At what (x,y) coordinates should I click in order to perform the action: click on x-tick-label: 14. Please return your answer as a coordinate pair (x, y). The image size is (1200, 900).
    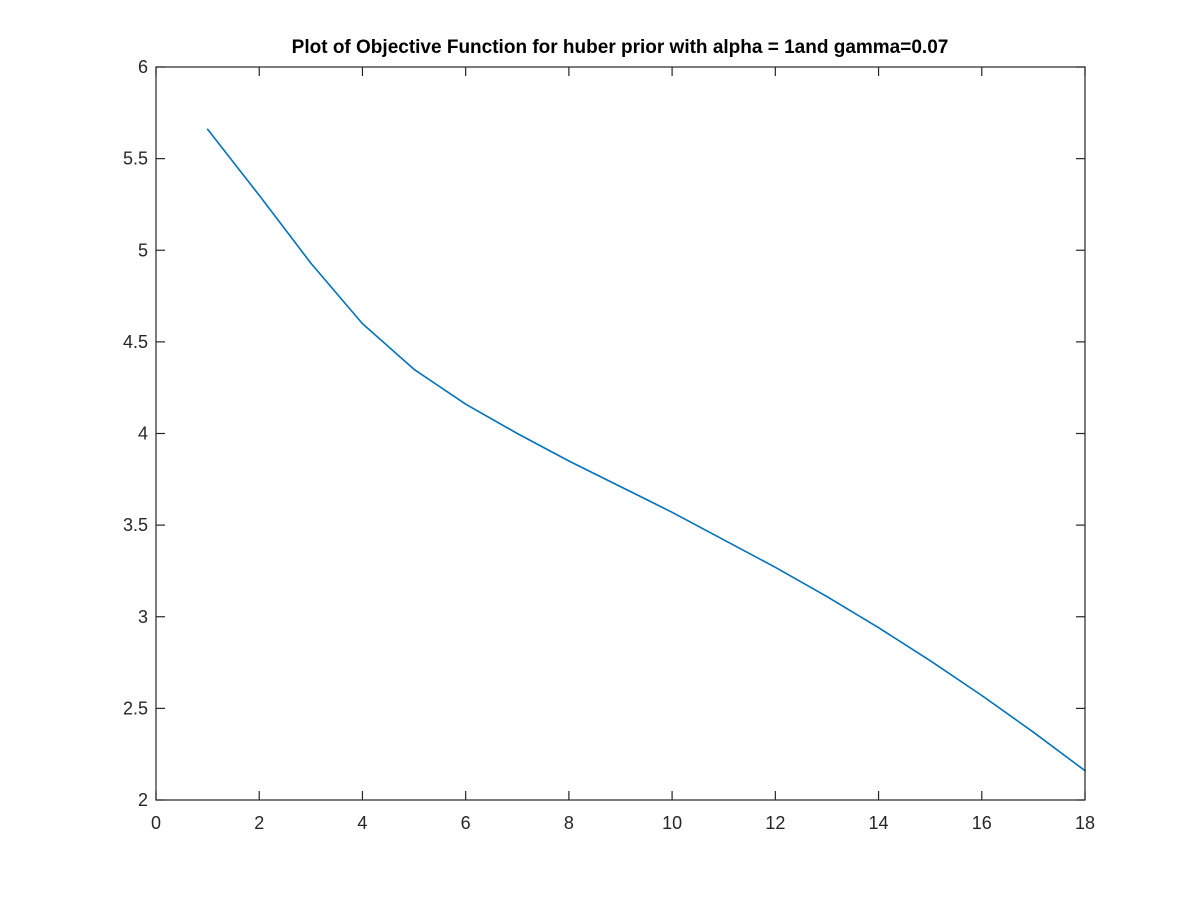
    Looking at the image, I should click on (879, 823).